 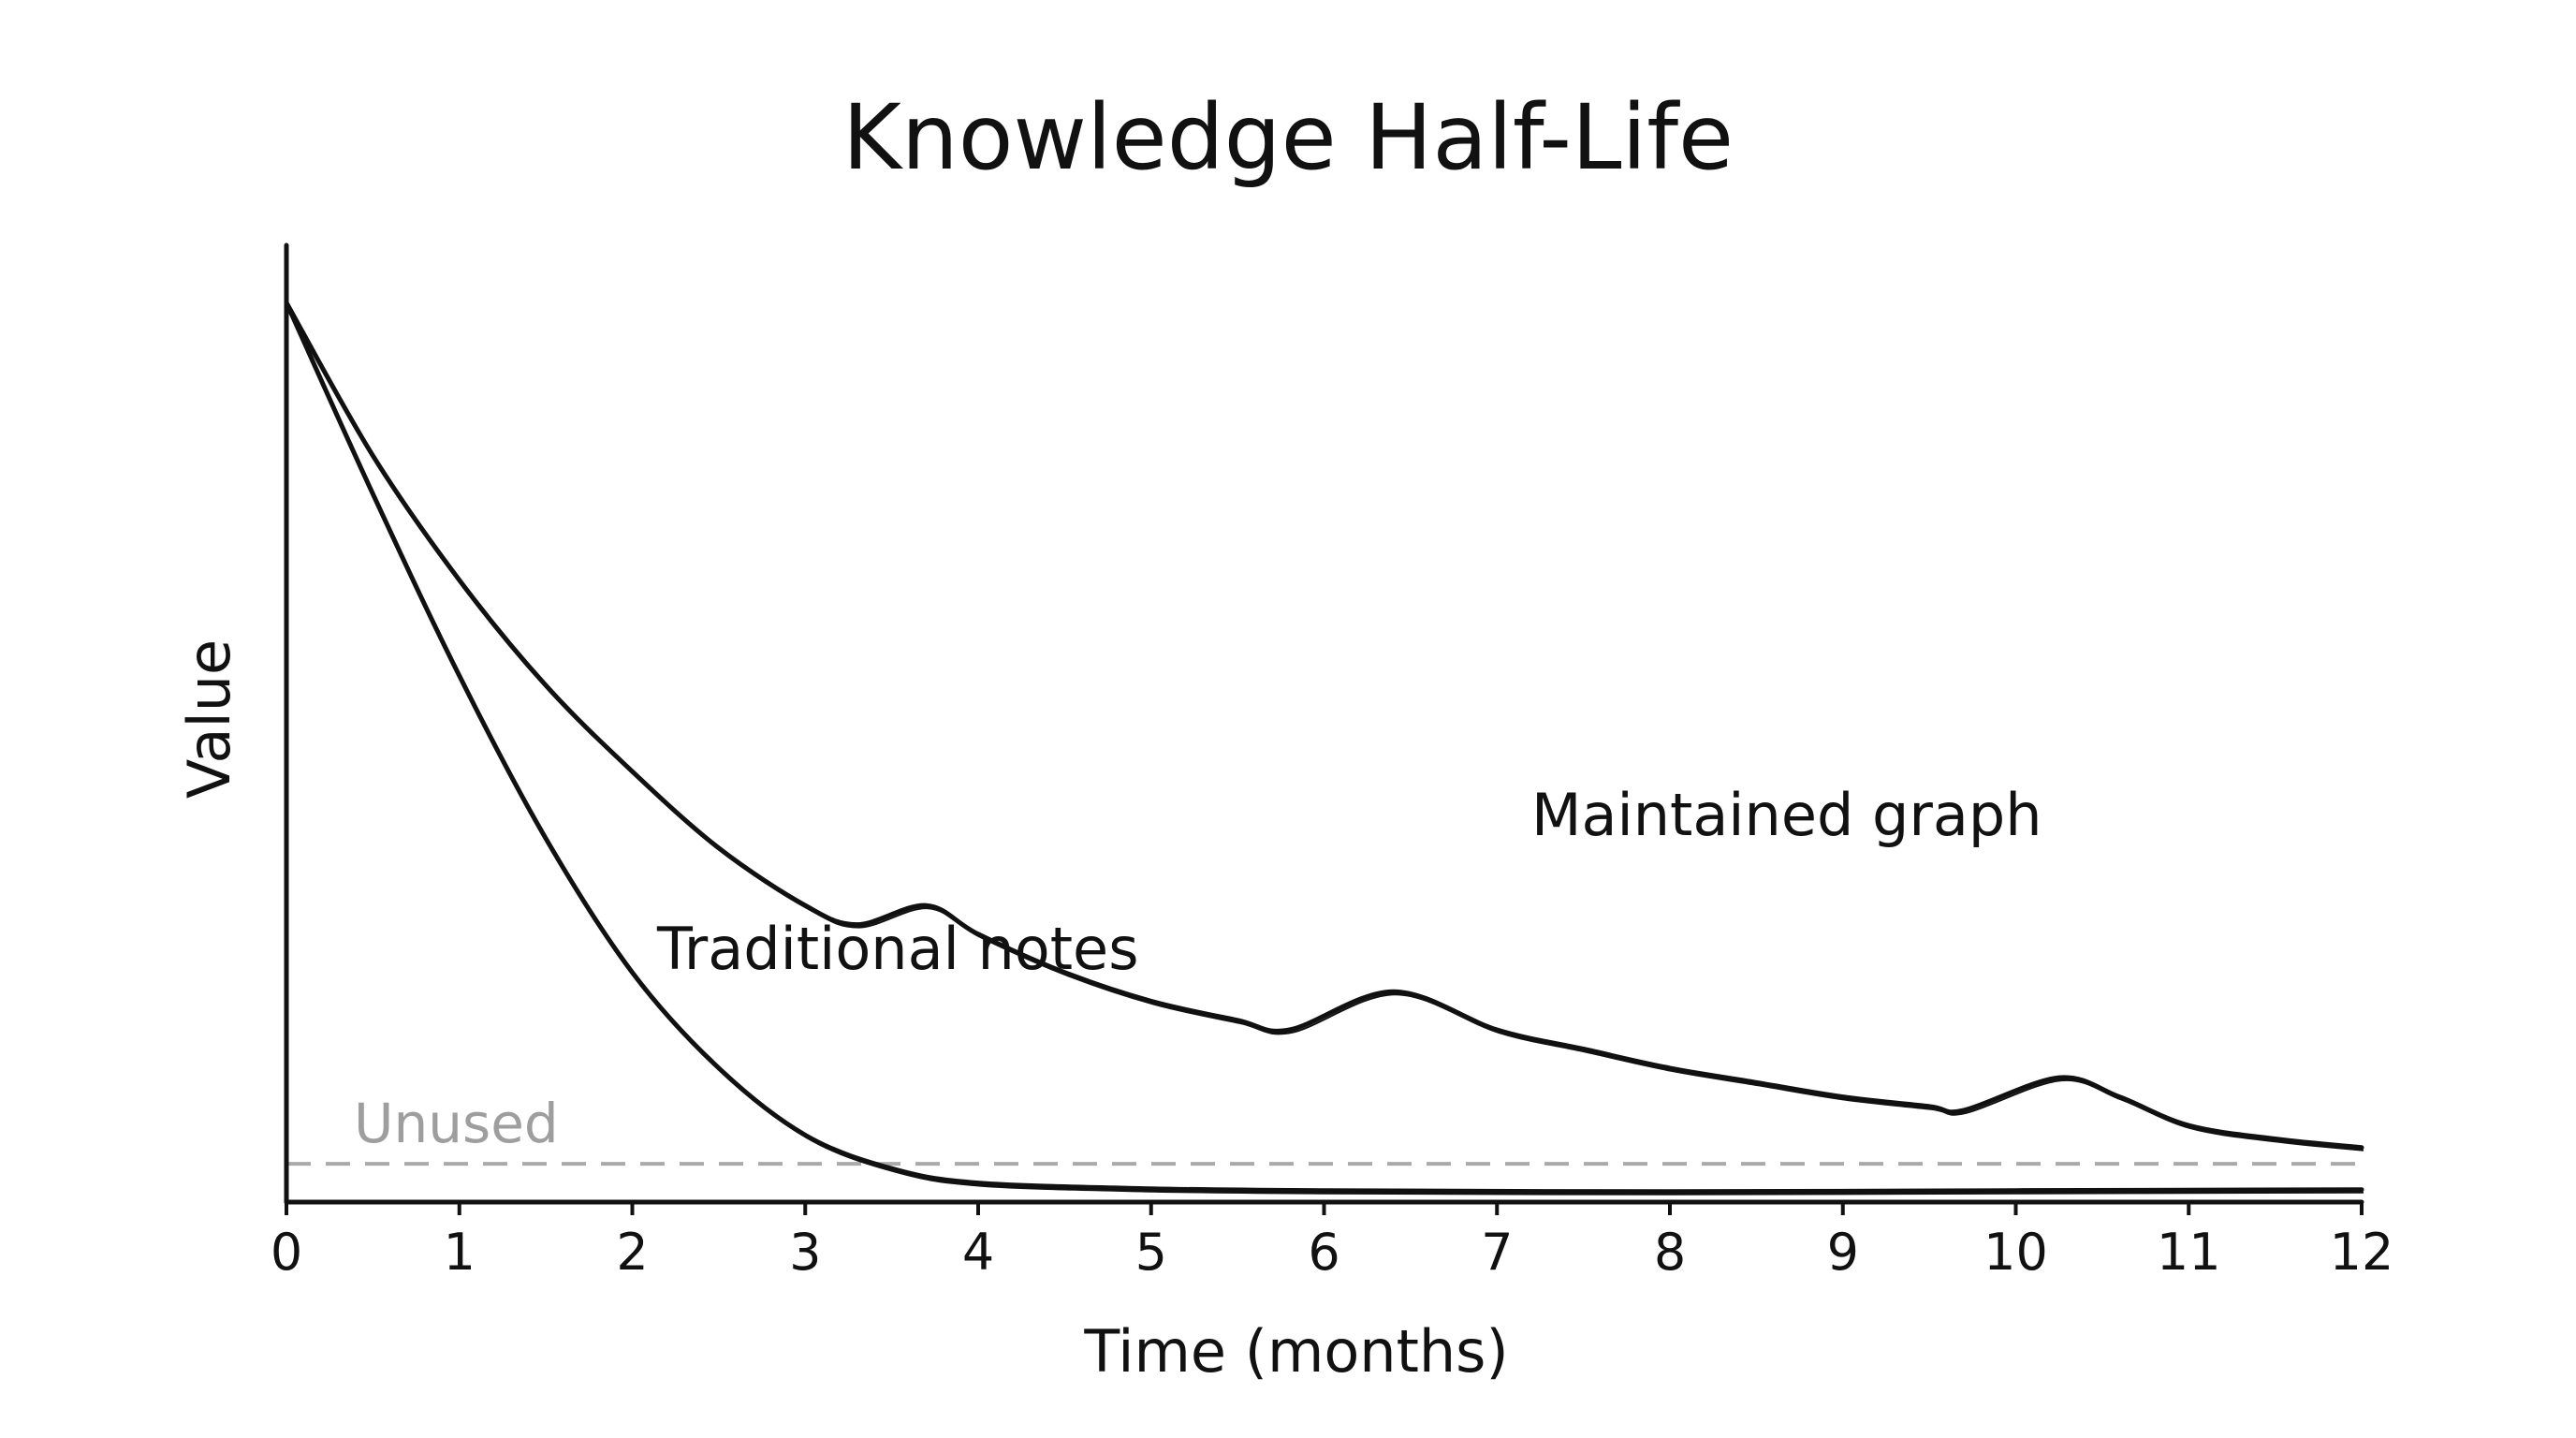 What do you see at coordinates (1497, 1252) in the screenshot?
I see `x-tick-label: 7` at bounding box center [1497, 1252].